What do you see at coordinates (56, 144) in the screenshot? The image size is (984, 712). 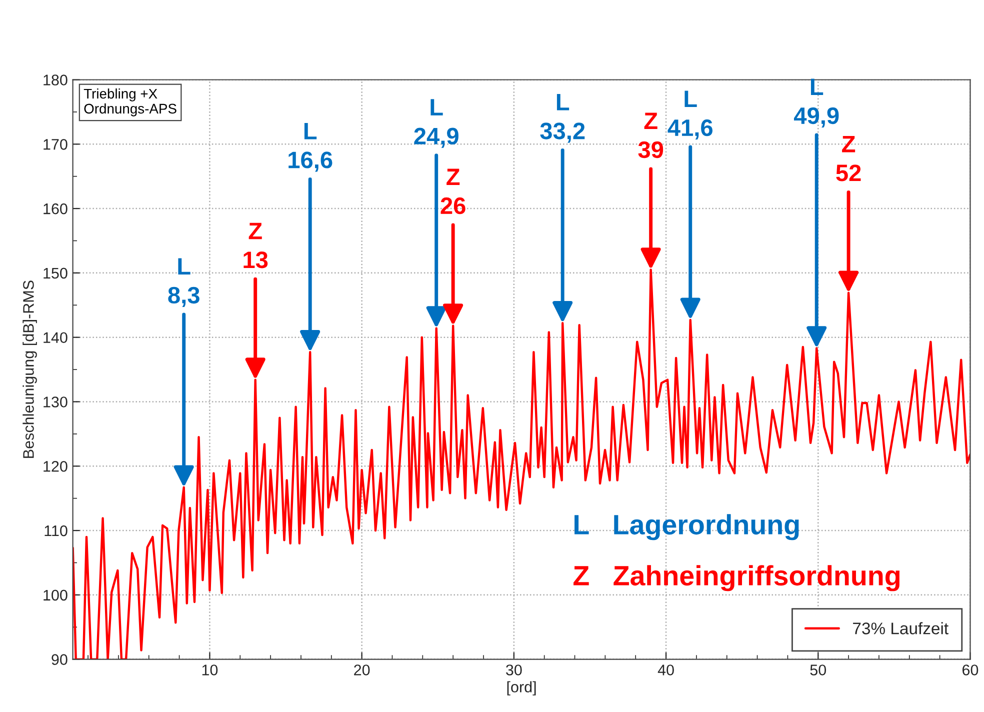 I see `y-tick-label: 170` at bounding box center [56, 144].